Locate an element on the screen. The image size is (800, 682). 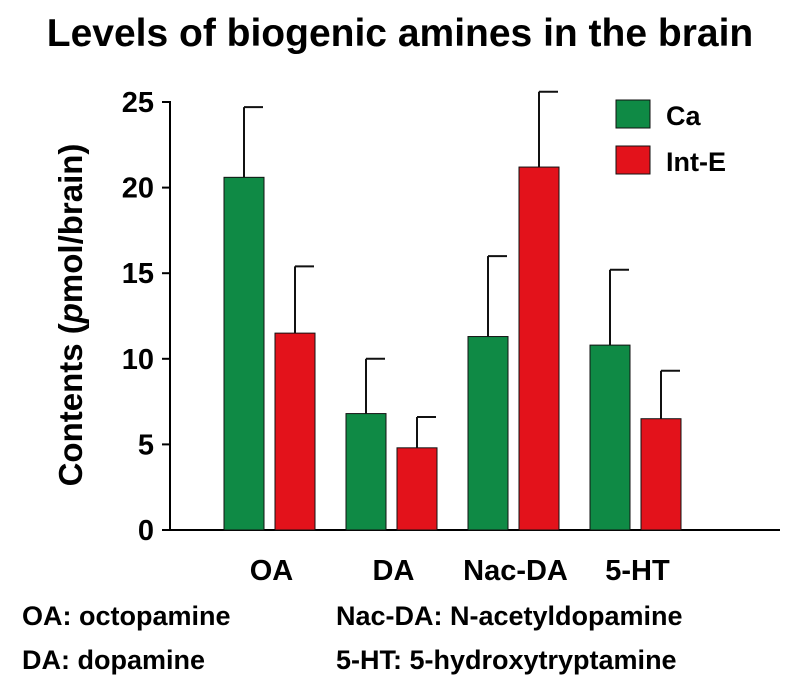
bar-int-e-nac-da is located at coordinates (539, 348).